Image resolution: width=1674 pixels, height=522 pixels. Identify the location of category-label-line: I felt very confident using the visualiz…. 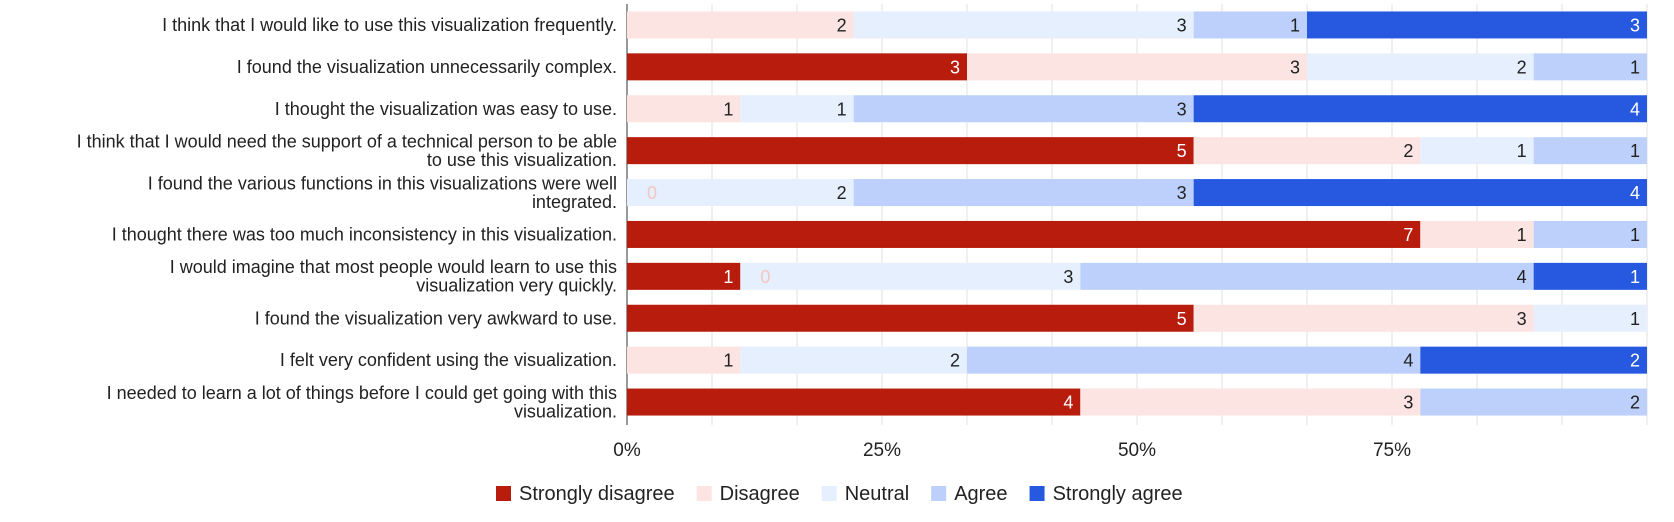
(448, 360).